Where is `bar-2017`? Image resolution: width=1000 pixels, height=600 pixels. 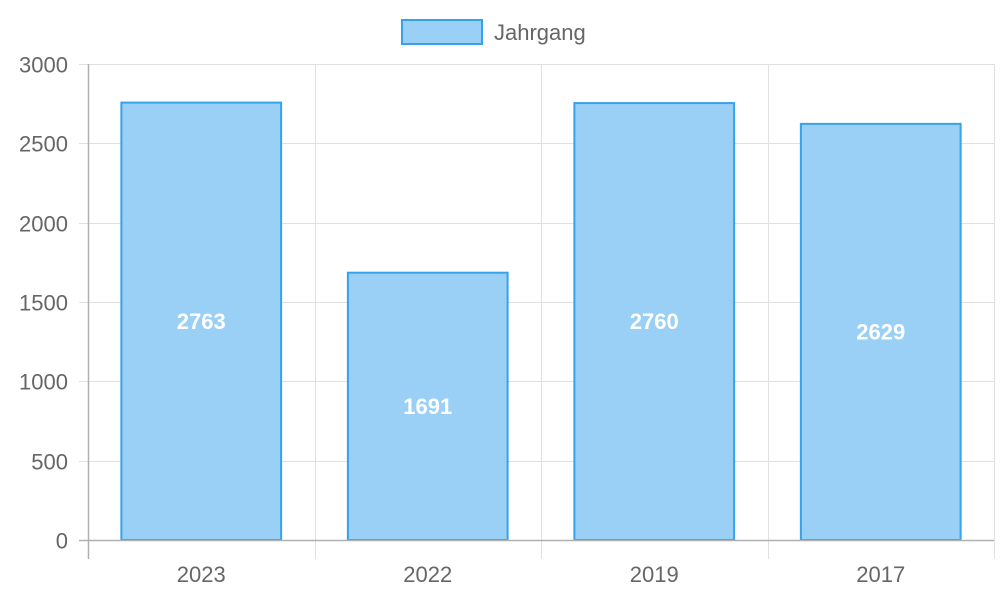 bar-2017 is located at coordinates (880, 332).